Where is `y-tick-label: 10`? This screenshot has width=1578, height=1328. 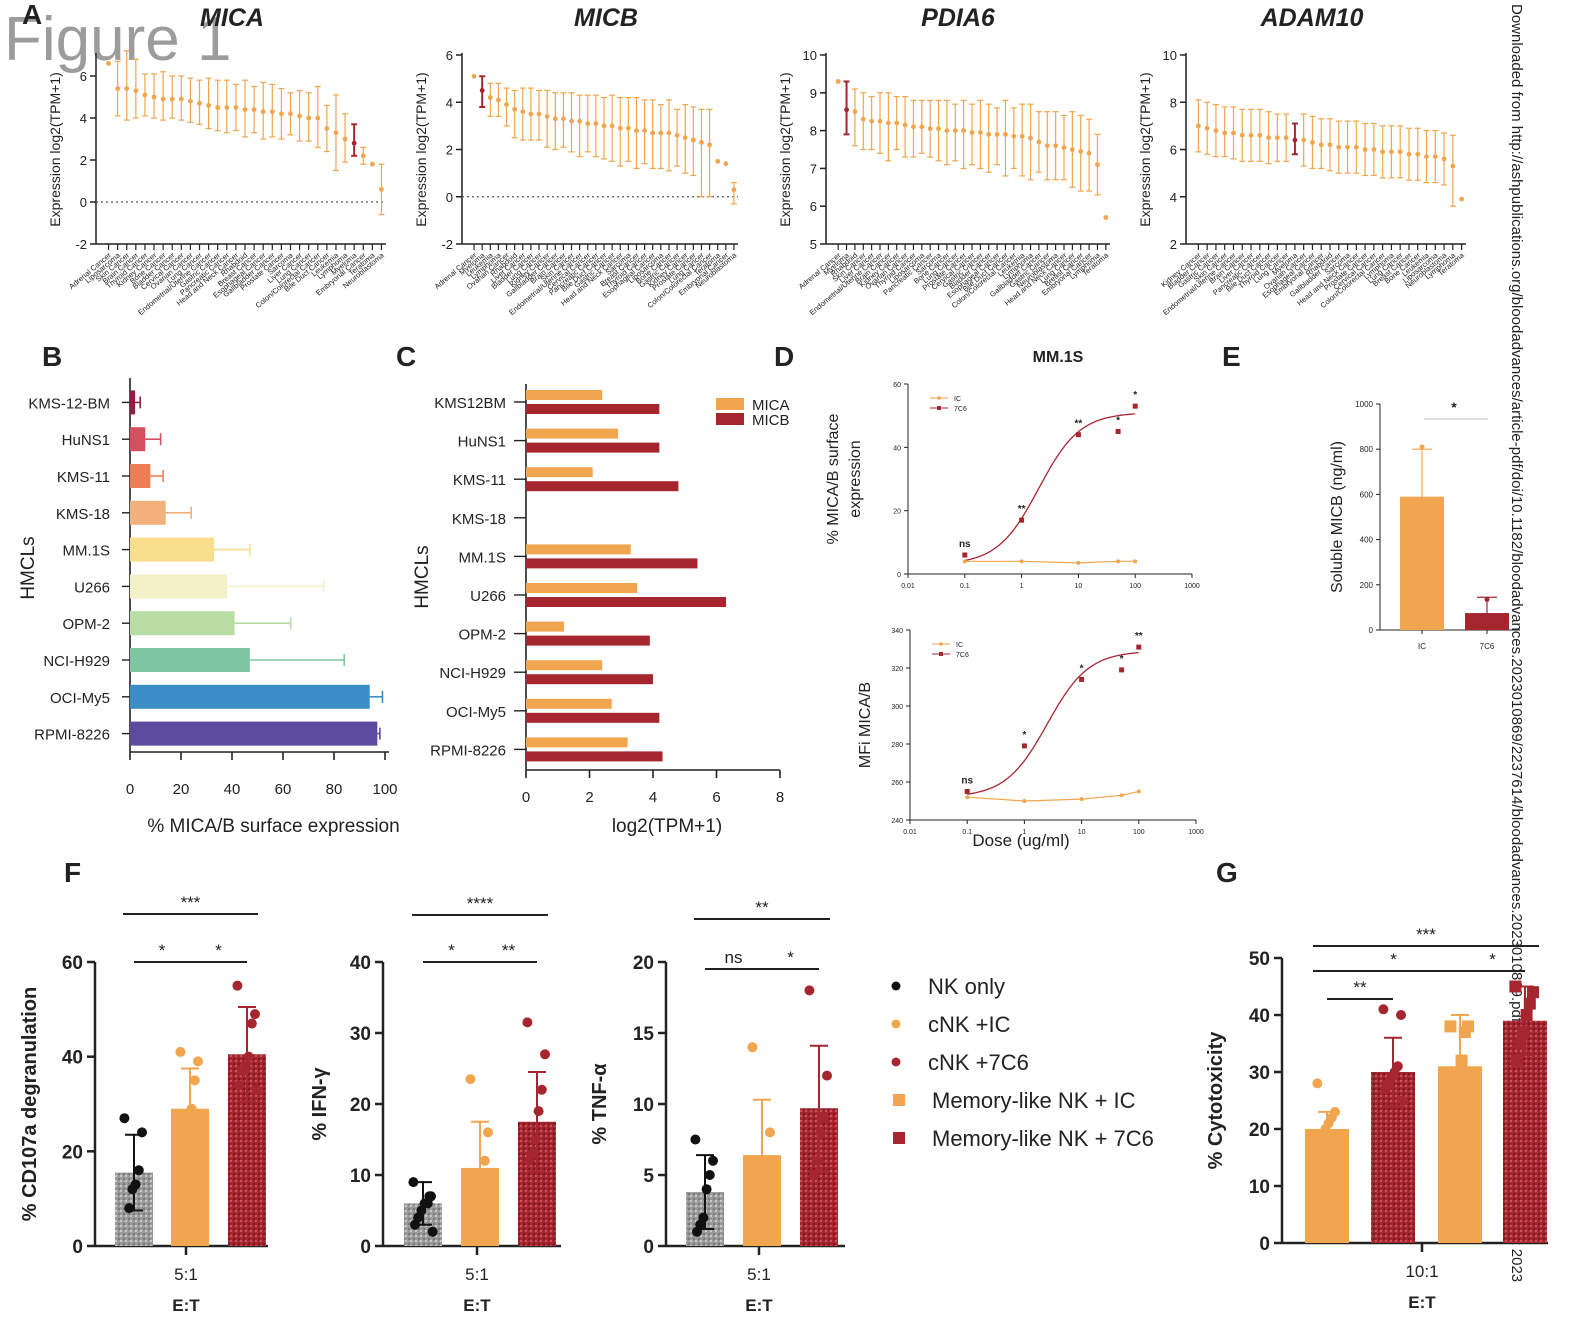
y-tick-label: 10 is located at coordinates (1170, 55).